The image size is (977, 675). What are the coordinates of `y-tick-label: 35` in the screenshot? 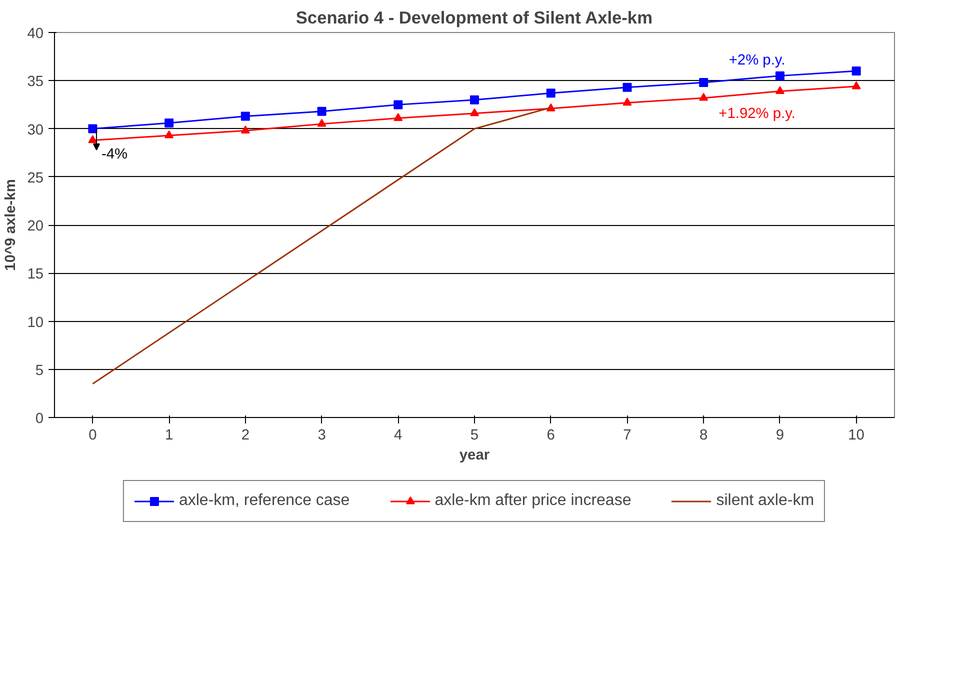 It's located at (35, 82).